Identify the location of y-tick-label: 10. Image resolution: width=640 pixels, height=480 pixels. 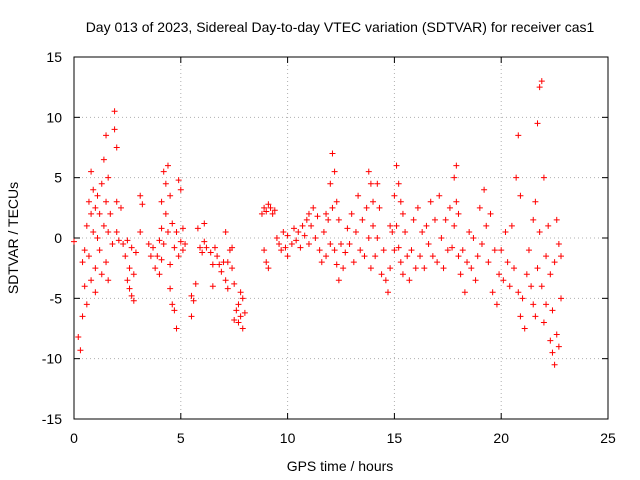
(54, 117).